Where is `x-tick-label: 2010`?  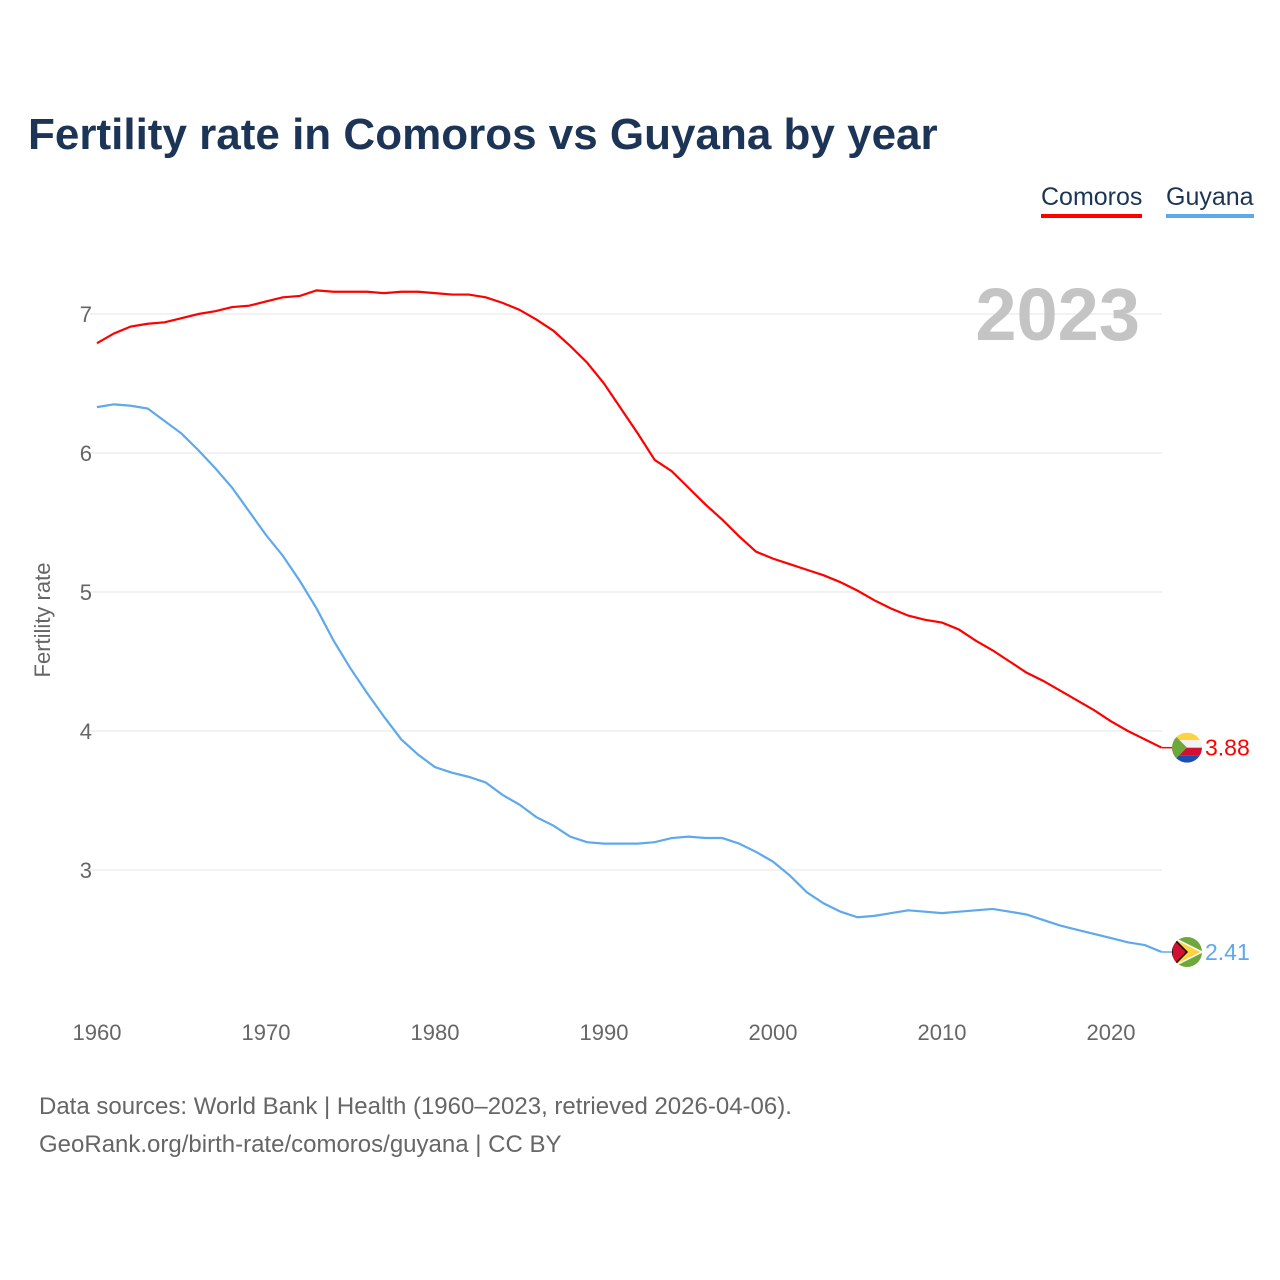 x-tick-label: 2010 is located at coordinates (942, 1032).